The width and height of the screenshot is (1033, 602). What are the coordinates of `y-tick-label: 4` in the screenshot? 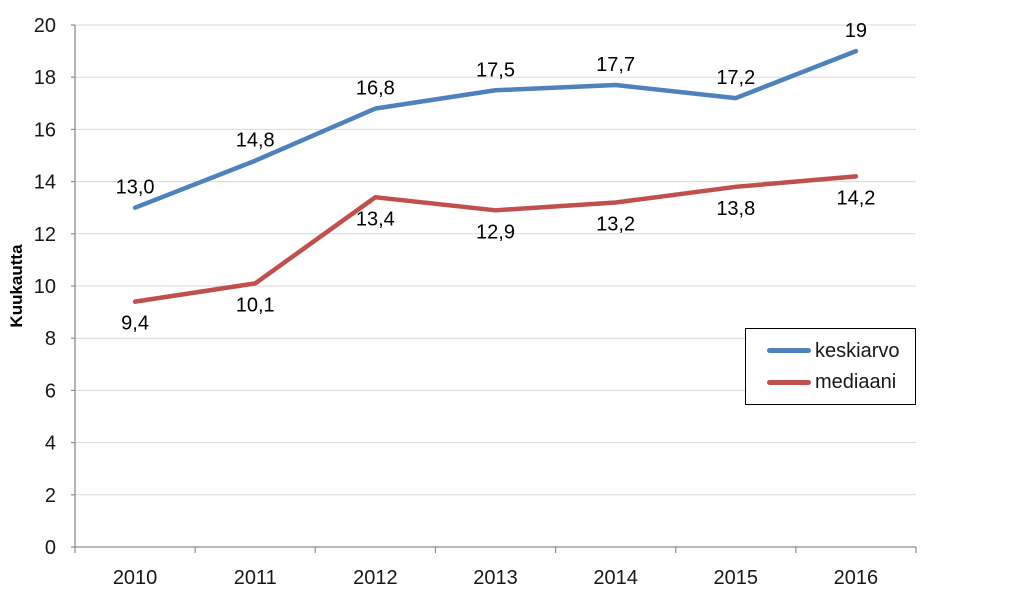 It's located at (50, 444).